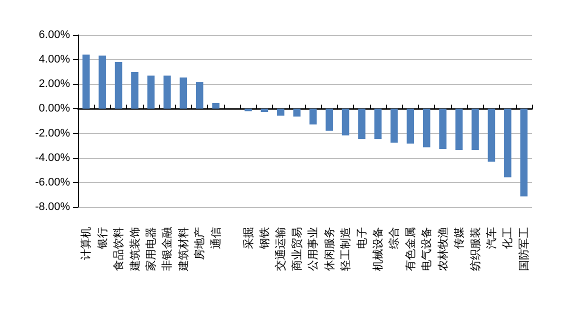 This screenshot has height=314, width=568. What do you see at coordinates (523, 249) in the screenshot?
I see `x-tick-label: 国防军工` at bounding box center [523, 249].